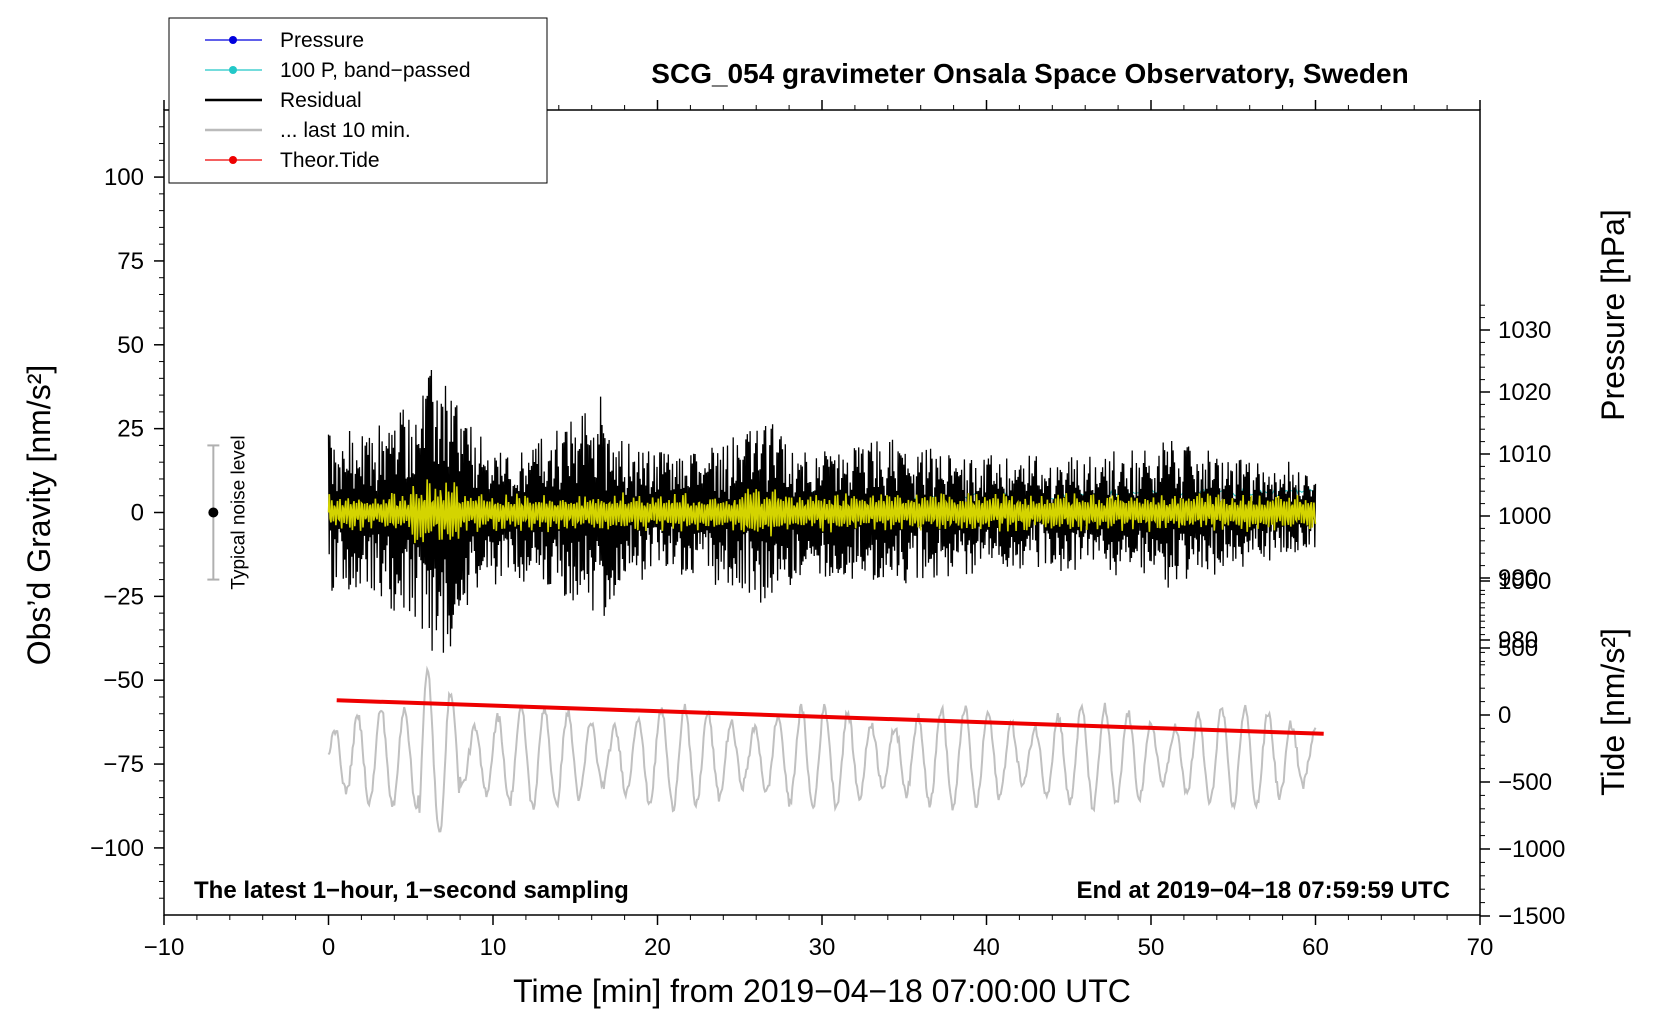 This screenshot has width=1660, height=1020. I want to click on x-tick-label-5: 40, so click(986, 947).